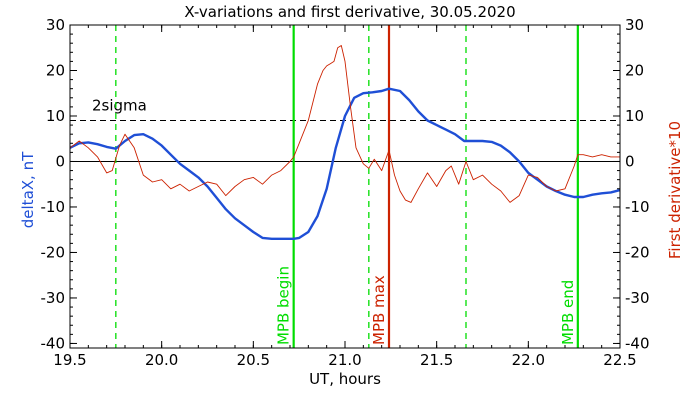 The image size is (700, 400). Describe the element at coordinates (53, 252) in the screenshot. I see `y-tick-label-left: -20` at that location.